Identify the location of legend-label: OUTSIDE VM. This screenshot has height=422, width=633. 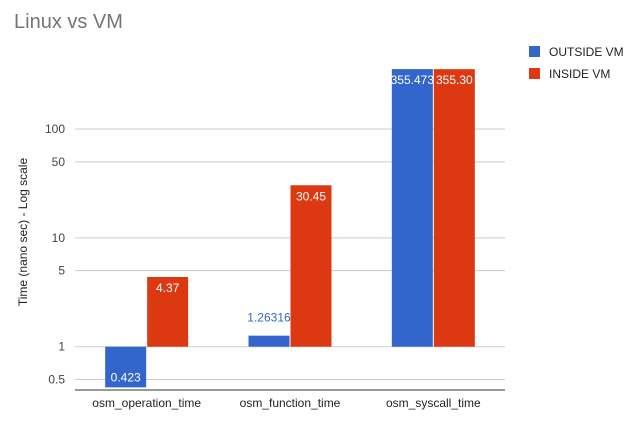
(586, 52).